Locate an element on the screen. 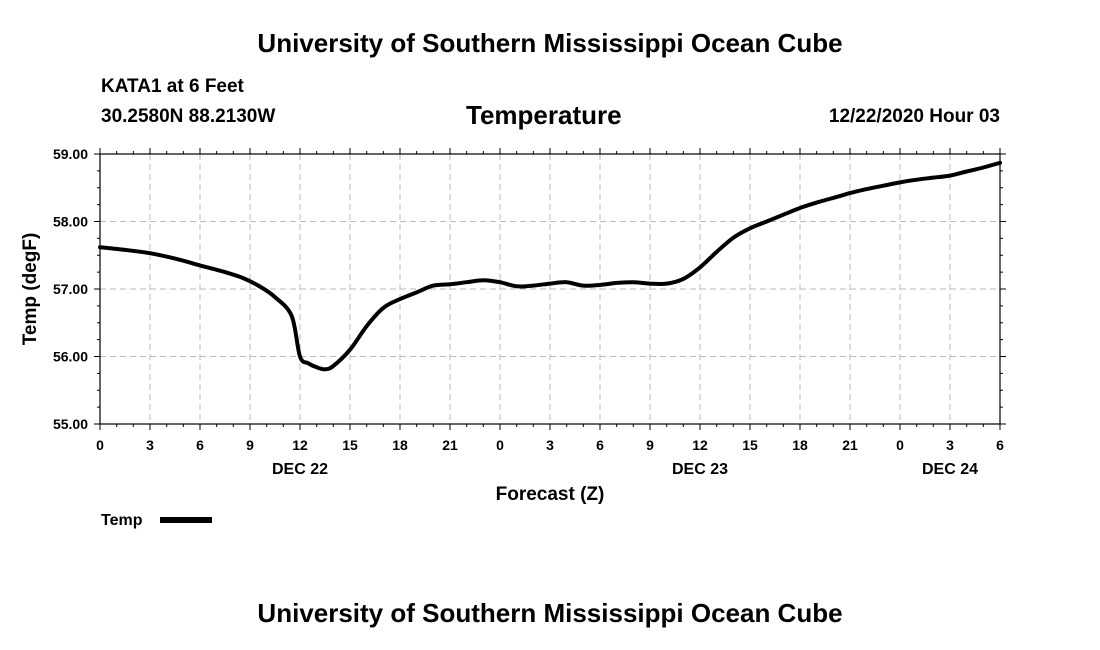  legend-label: Temp is located at coordinates (122, 520).